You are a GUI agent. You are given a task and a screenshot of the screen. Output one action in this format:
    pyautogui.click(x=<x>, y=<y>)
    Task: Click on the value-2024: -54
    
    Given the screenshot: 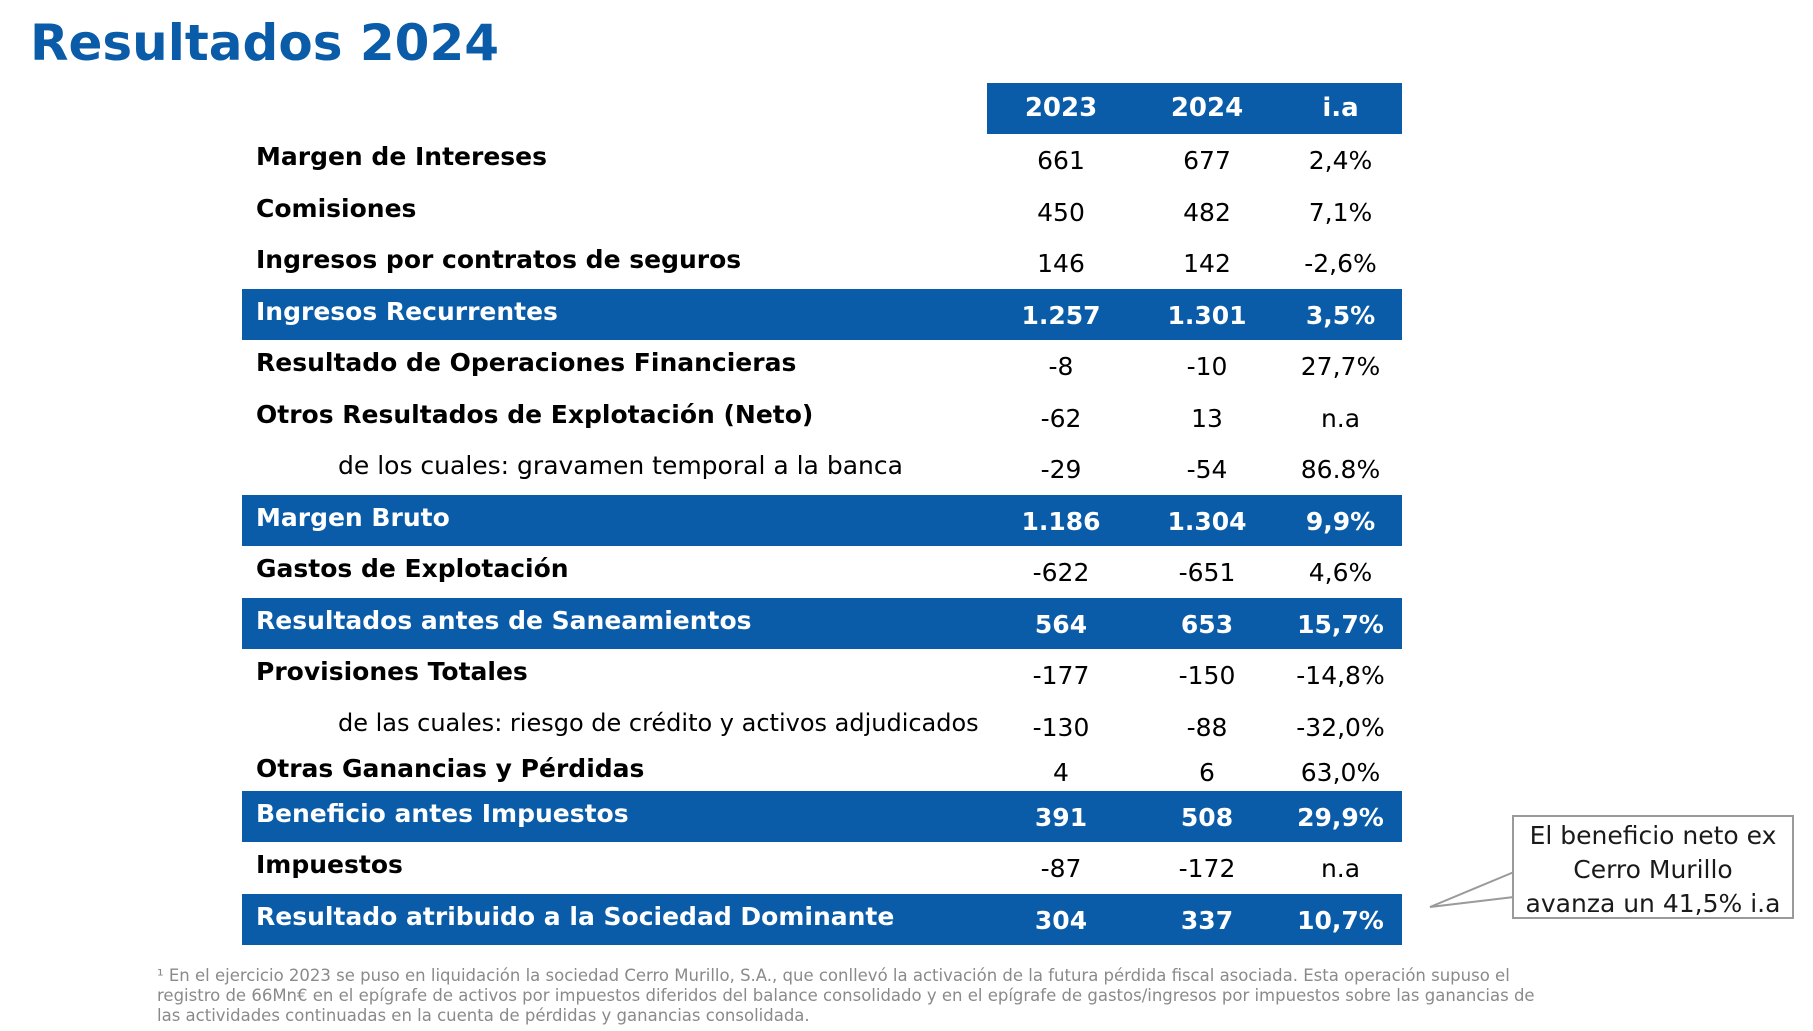 What is the action you would take?
    pyautogui.click(x=1207, y=469)
    